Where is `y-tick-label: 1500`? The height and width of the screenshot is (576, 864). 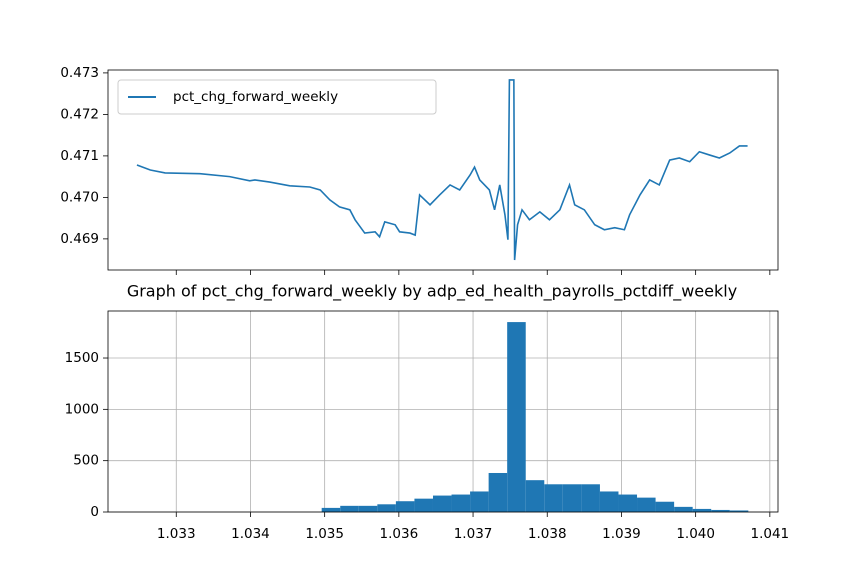 y-tick-label: 1500 is located at coordinates (82, 358).